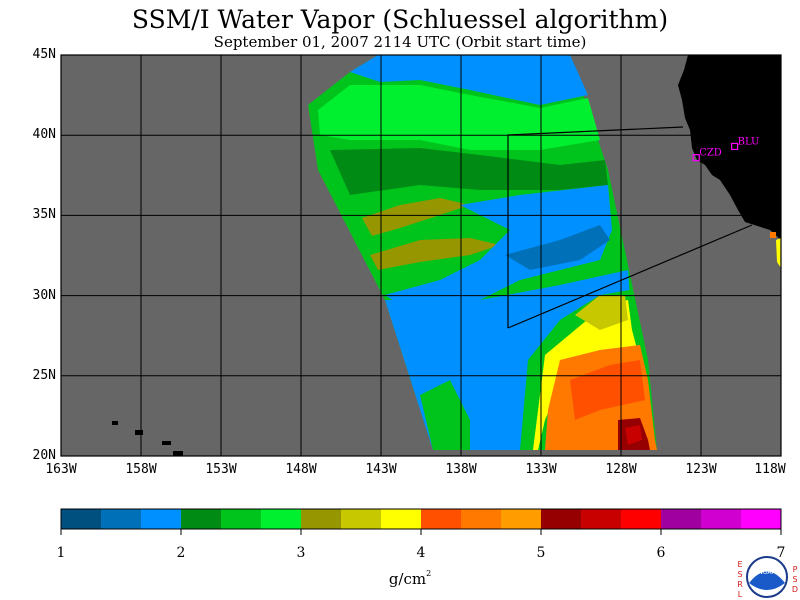 Image resolution: width=800 pixels, height=600 pixels. Describe the element at coordinates (773, 235) in the screenshot. I see `land-fringe-orange` at that location.